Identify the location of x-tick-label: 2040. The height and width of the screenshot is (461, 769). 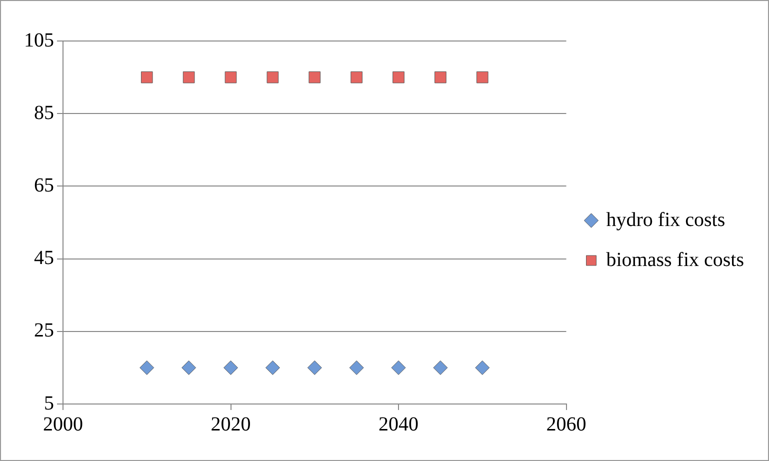
(398, 424).